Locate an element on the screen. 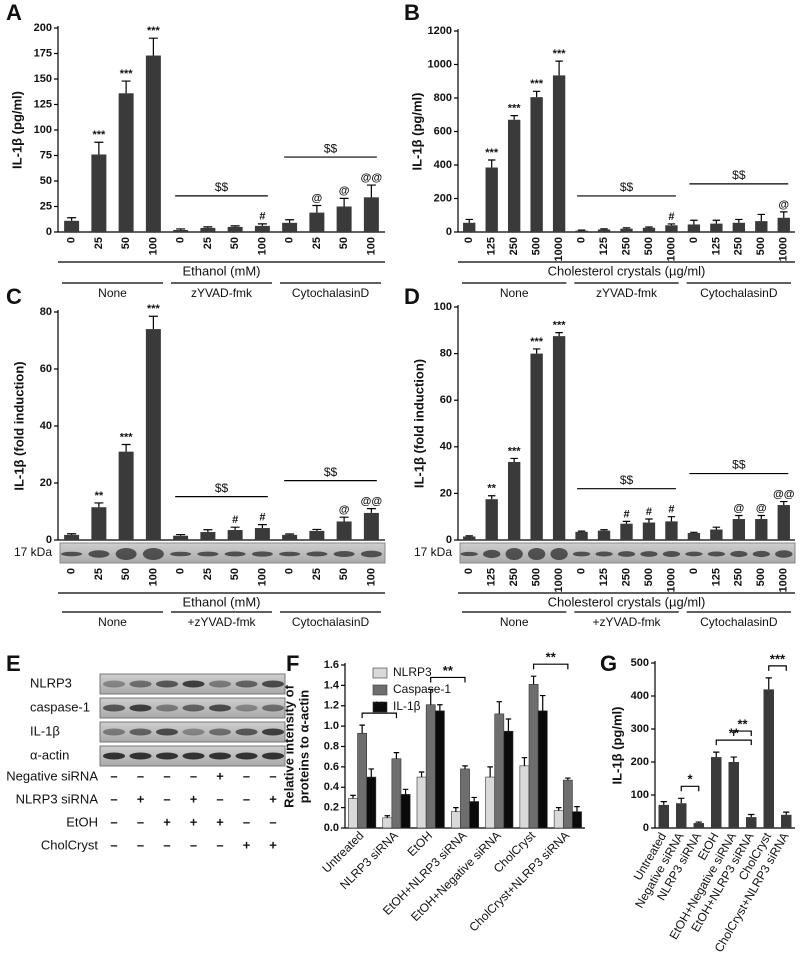  y-tick-label: 1200 is located at coordinates (440, 31).